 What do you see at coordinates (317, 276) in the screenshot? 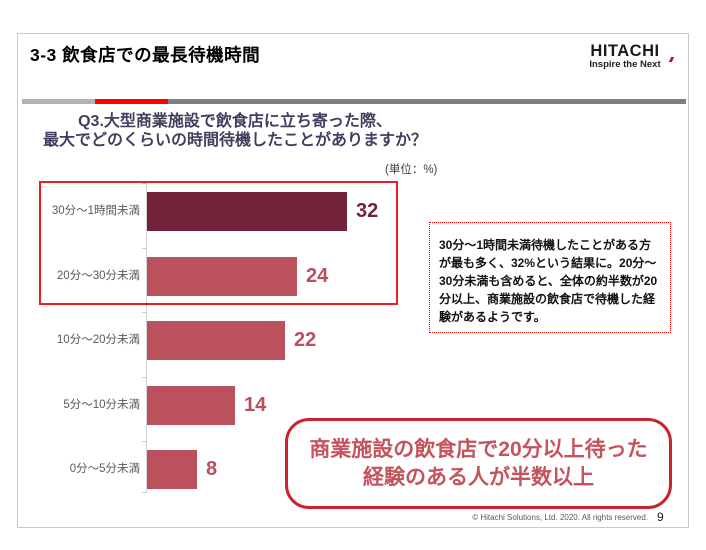
I see `bar-value-label: 24` at bounding box center [317, 276].